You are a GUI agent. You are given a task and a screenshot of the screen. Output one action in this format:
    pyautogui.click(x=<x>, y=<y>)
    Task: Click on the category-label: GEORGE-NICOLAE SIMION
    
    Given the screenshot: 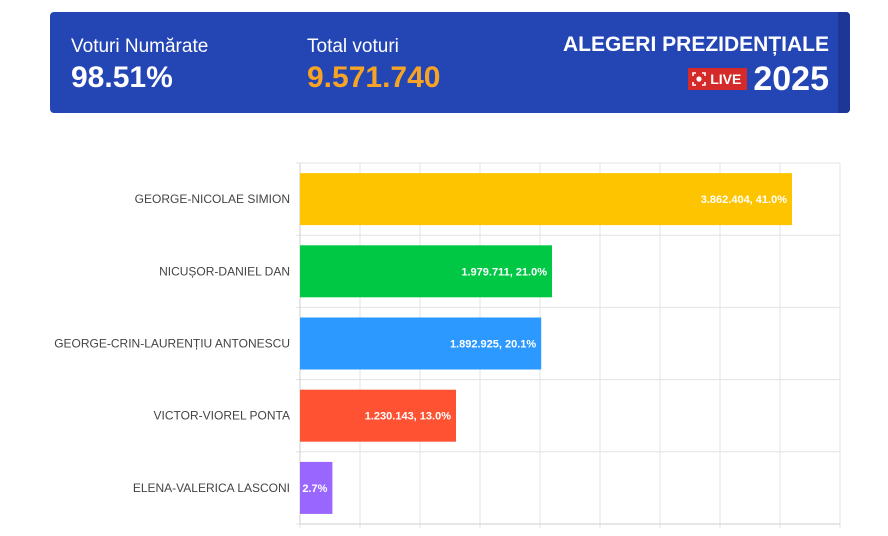 What is the action you would take?
    pyautogui.click(x=212, y=199)
    